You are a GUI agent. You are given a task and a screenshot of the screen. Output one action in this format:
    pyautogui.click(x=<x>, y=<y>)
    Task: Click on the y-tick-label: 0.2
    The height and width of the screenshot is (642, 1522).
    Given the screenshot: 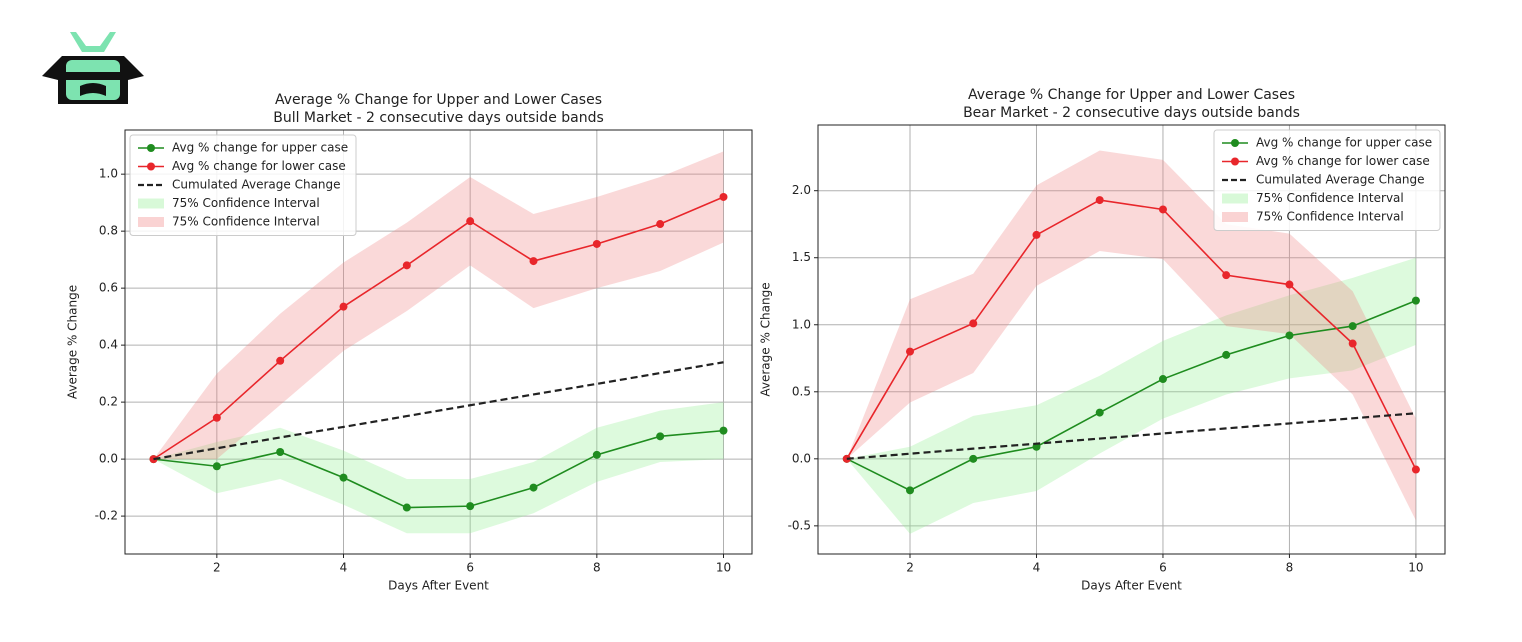 What is the action you would take?
    pyautogui.click(x=108, y=402)
    